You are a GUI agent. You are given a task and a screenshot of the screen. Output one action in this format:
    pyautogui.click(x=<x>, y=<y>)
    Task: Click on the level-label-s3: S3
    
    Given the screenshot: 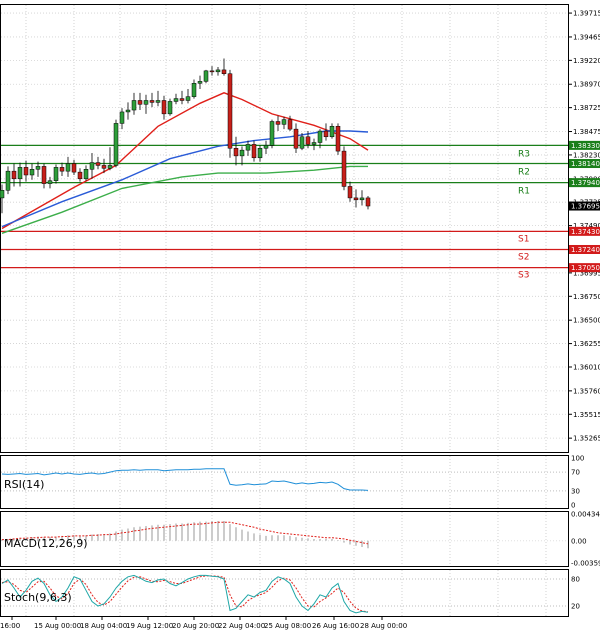 What is the action you would take?
    pyautogui.click(x=523, y=276)
    